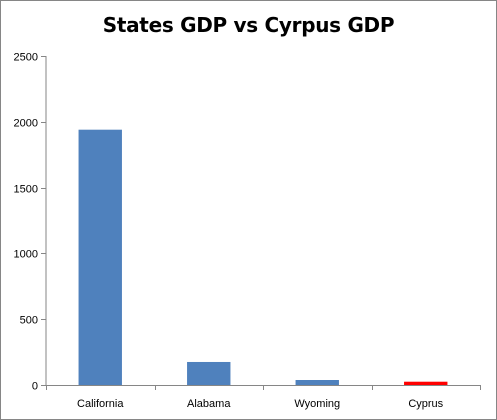  Describe the element at coordinates (426, 383) in the screenshot. I see `bar-cyprus` at that location.